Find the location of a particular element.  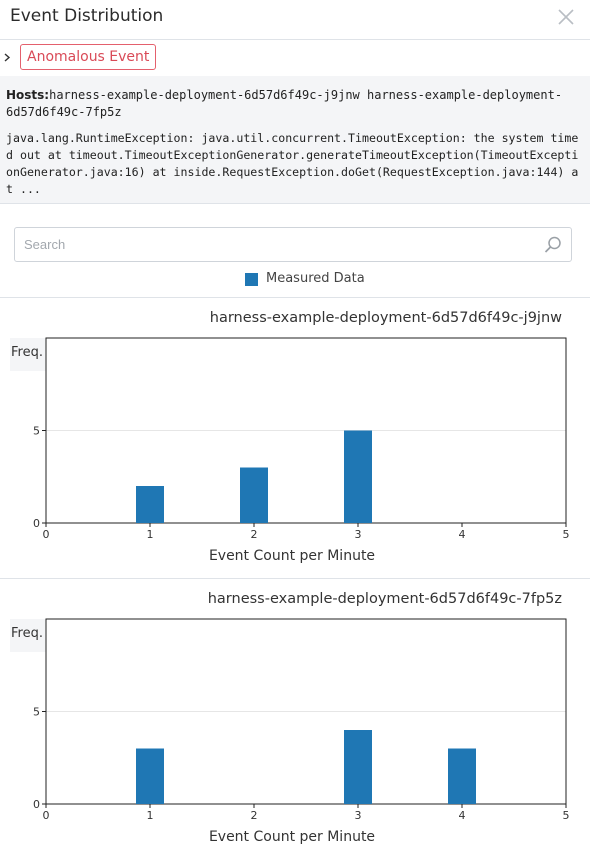

search-input is located at coordinates (275, 244).